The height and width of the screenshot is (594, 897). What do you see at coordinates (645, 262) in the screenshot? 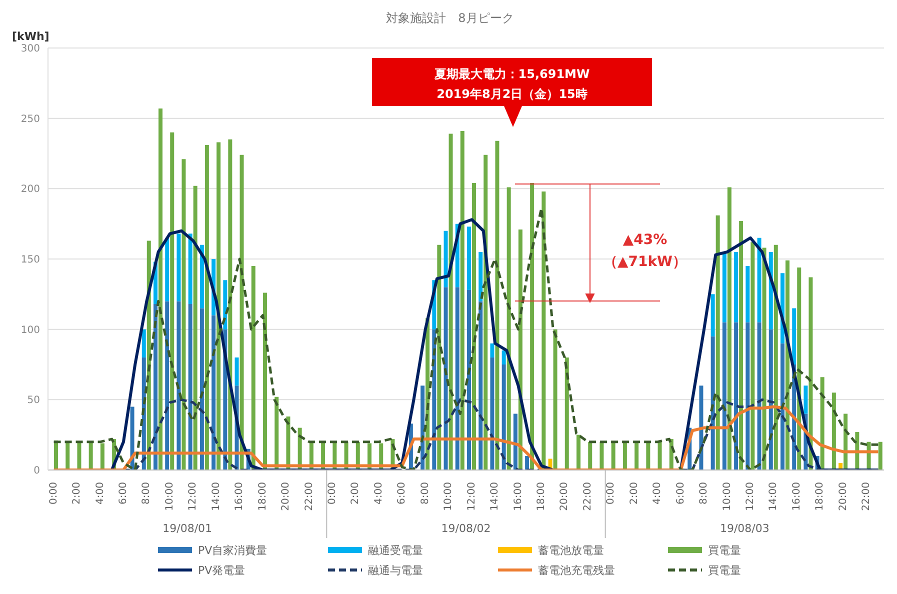
I see `annotation: （▲71kW）` at bounding box center [645, 262].